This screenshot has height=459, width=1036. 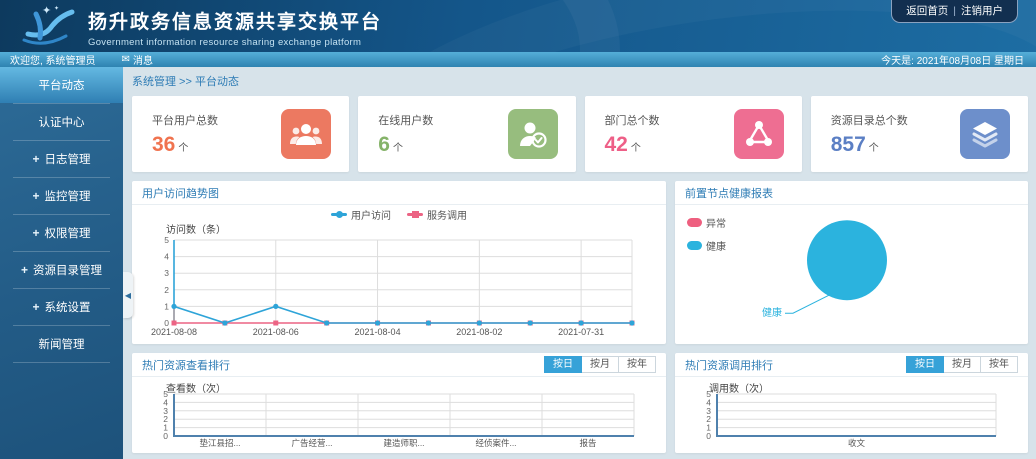 I want to click on panel-title: 热门资源调用排行, so click(x=729, y=365).